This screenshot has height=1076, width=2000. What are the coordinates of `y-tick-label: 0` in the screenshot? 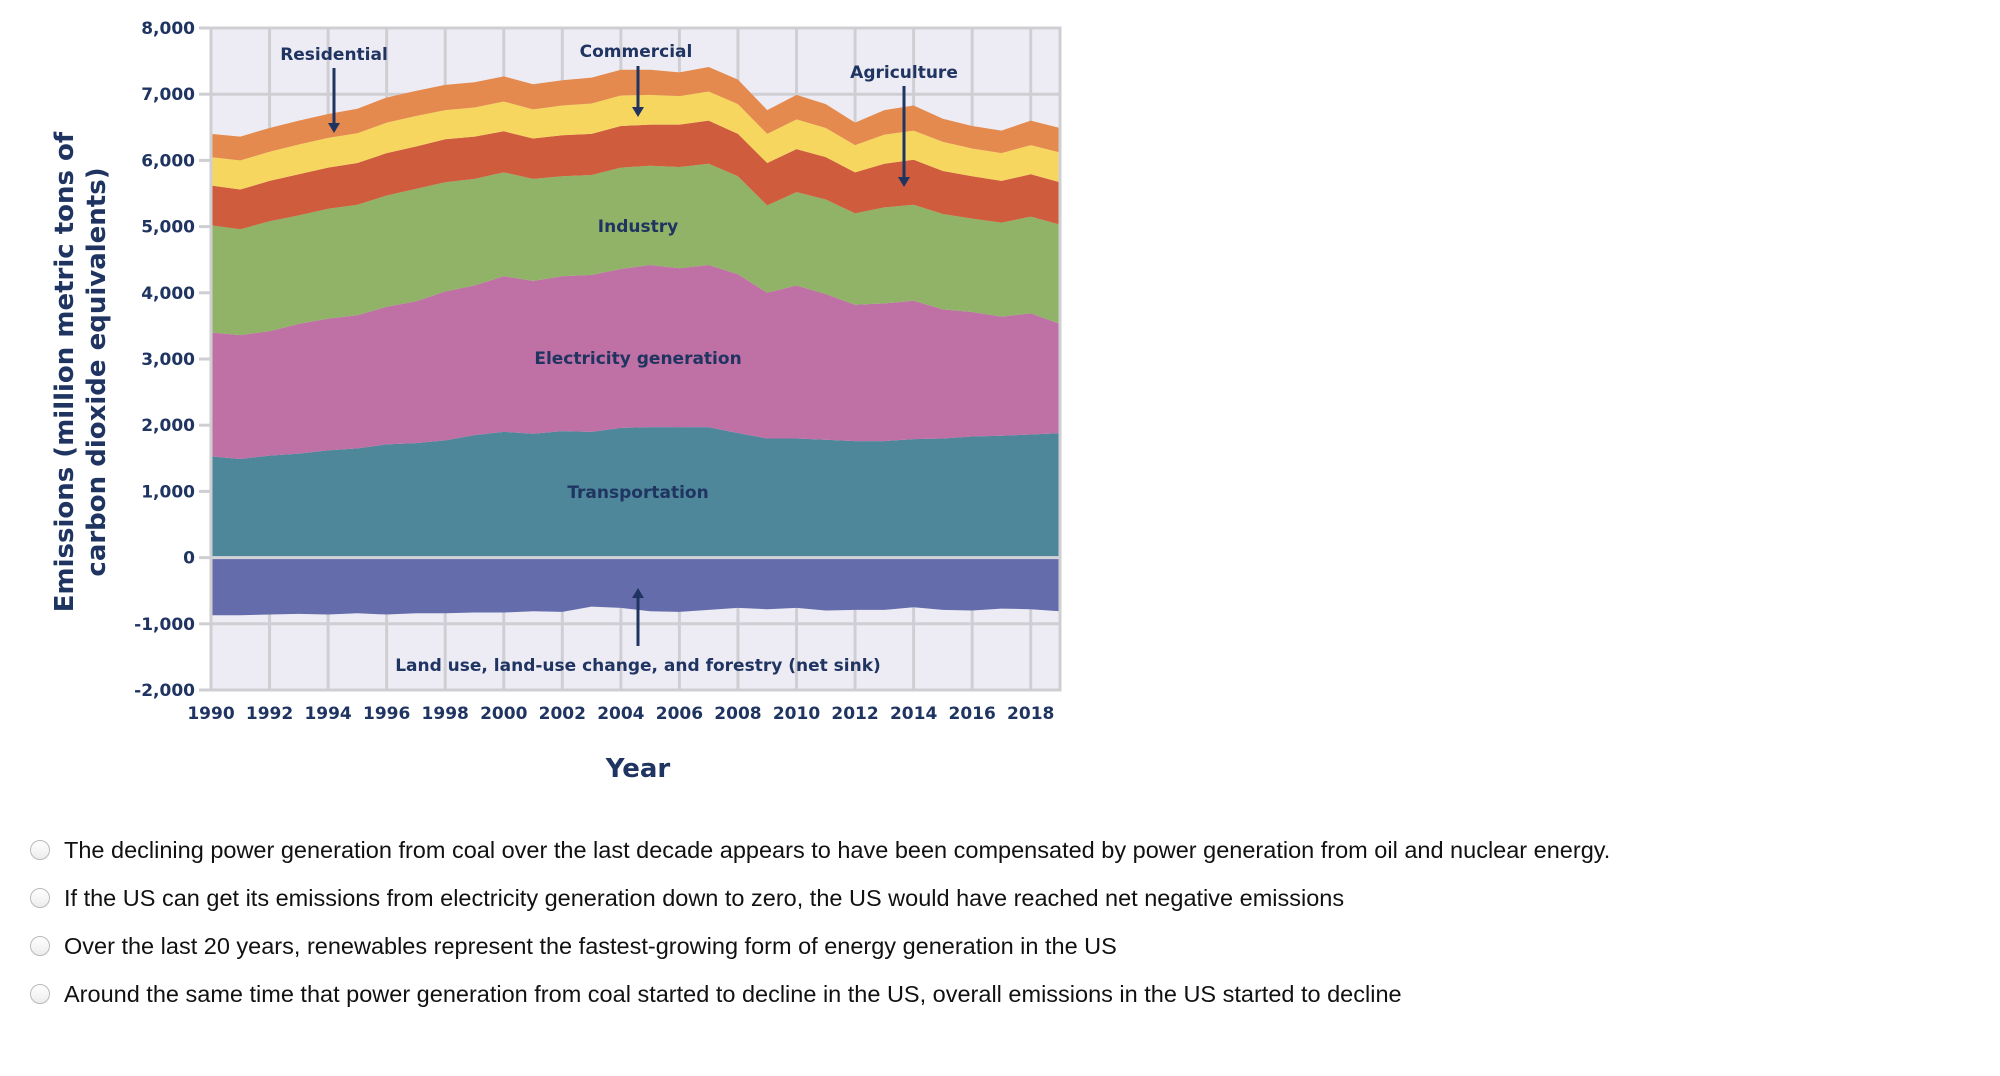 It's located at (189, 559).